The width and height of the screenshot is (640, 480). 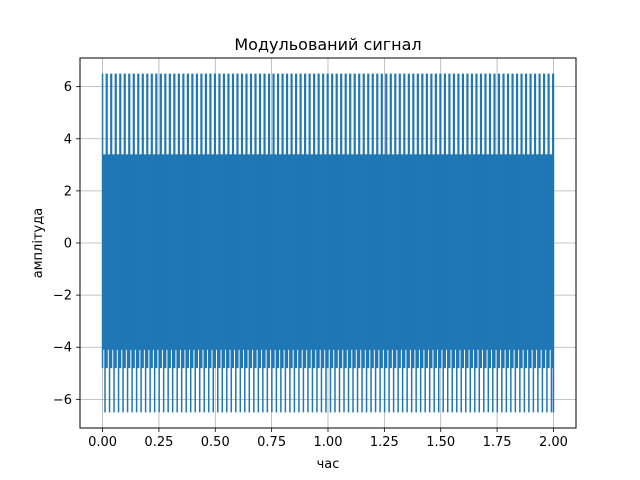 What do you see at coordinates (328, 464) in the screenshot?
I see `x-axis-label: час` at bounding box center [328, 464].